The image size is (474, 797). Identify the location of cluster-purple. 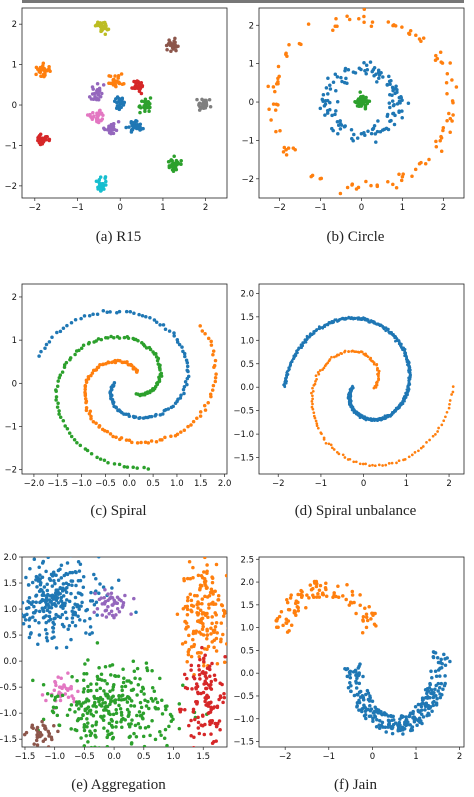
(114, 604).